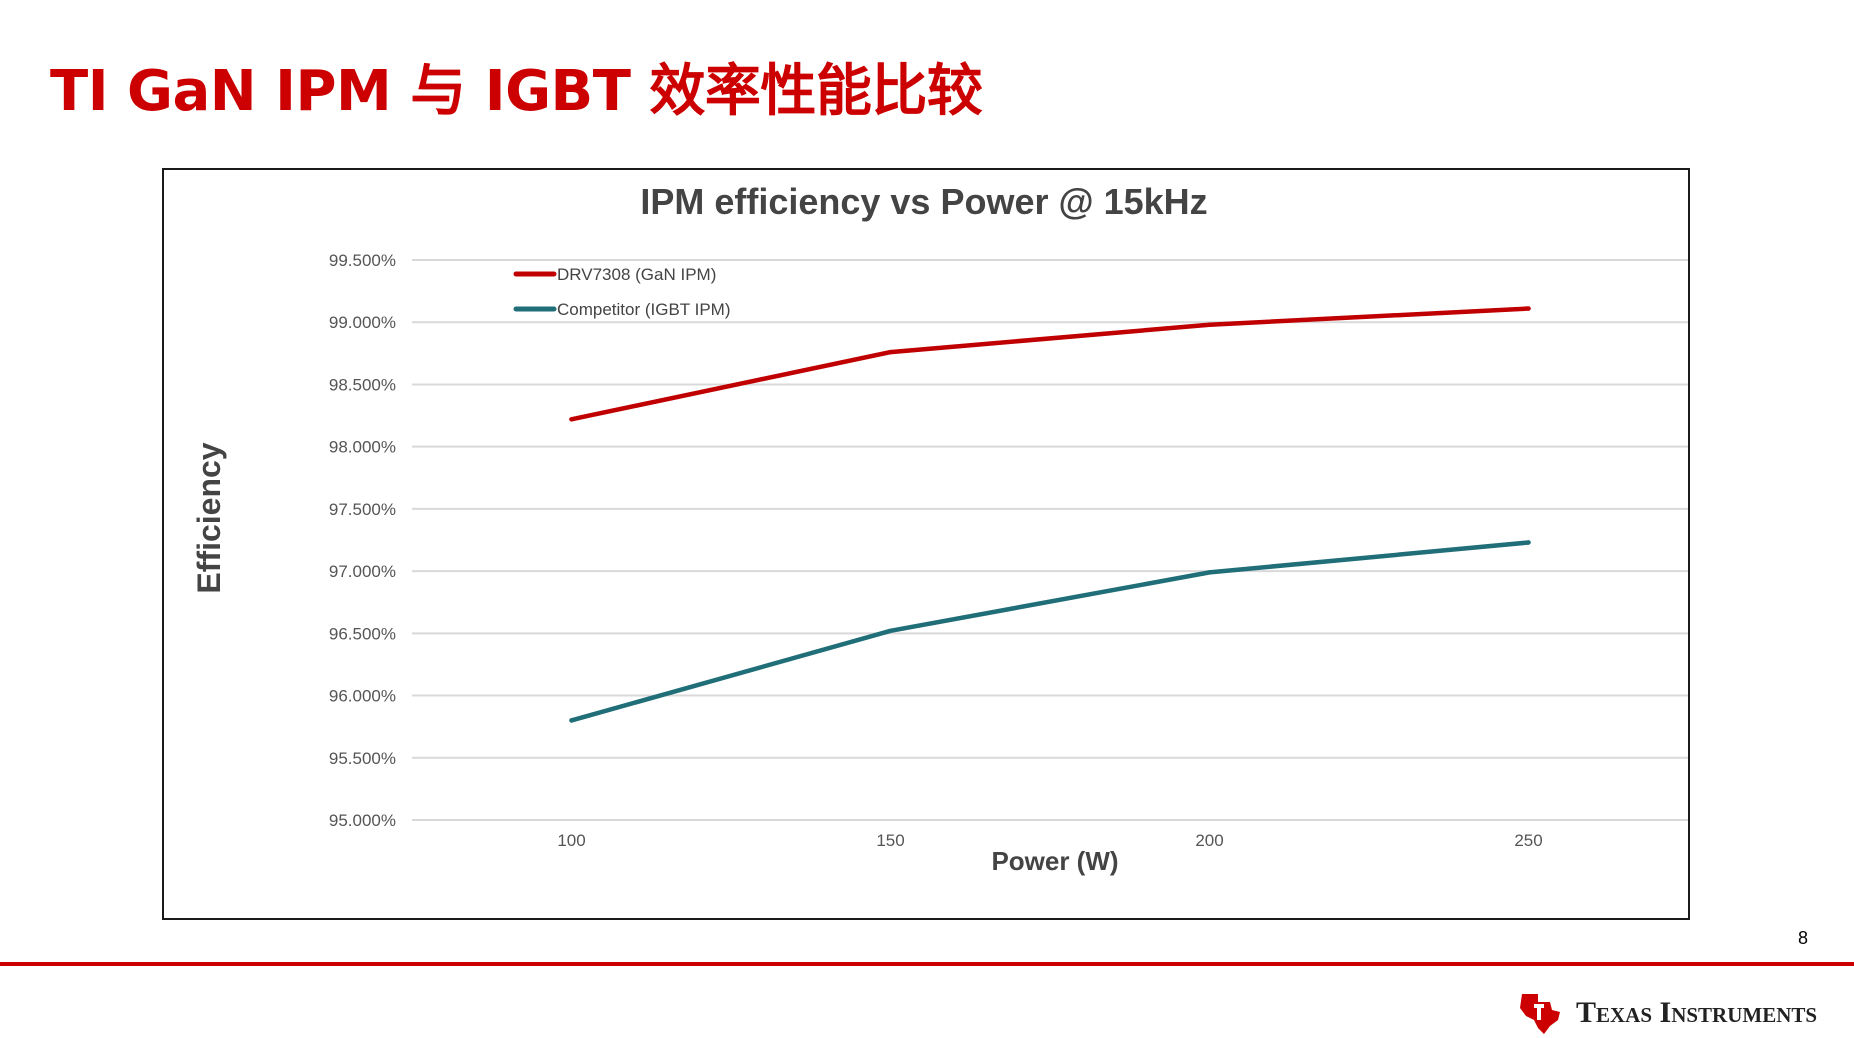 This screenshot has width=1854, height=1038. I want to click on legend-label: DRV7308 (GaN IPM), so click(636, 274).